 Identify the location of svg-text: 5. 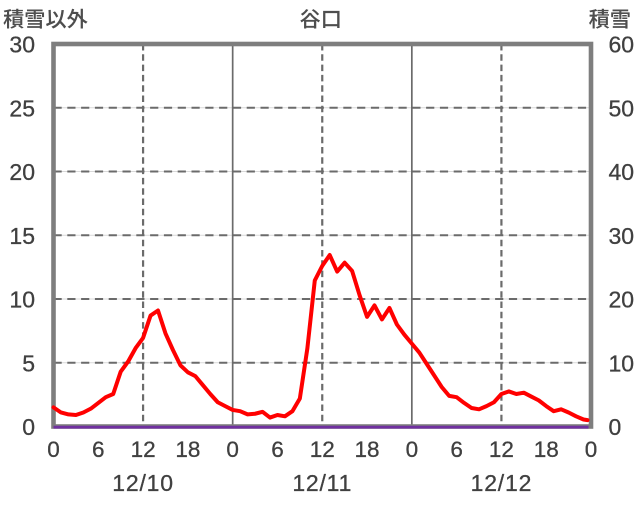
(28, 363).